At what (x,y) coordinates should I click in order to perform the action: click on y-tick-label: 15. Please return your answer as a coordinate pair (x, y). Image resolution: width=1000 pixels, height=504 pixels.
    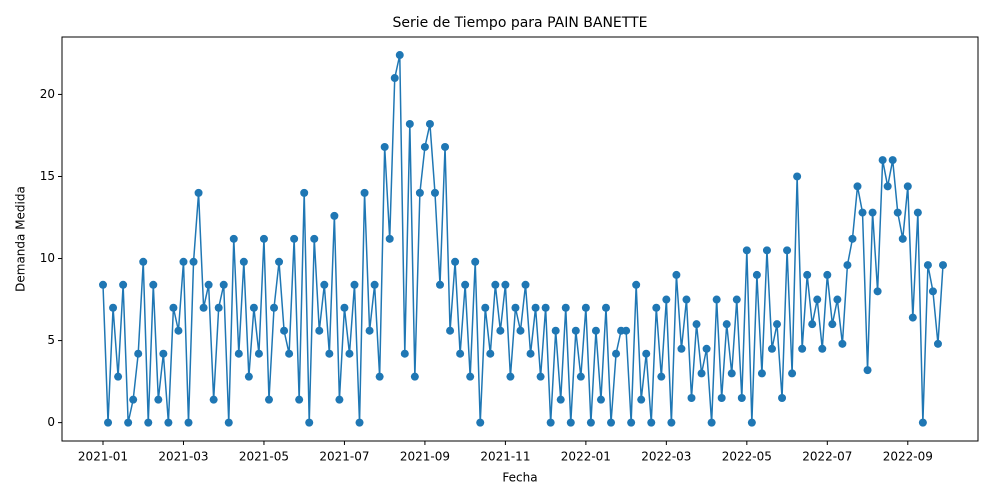
    Looking at the image, I should click on (47, 176).